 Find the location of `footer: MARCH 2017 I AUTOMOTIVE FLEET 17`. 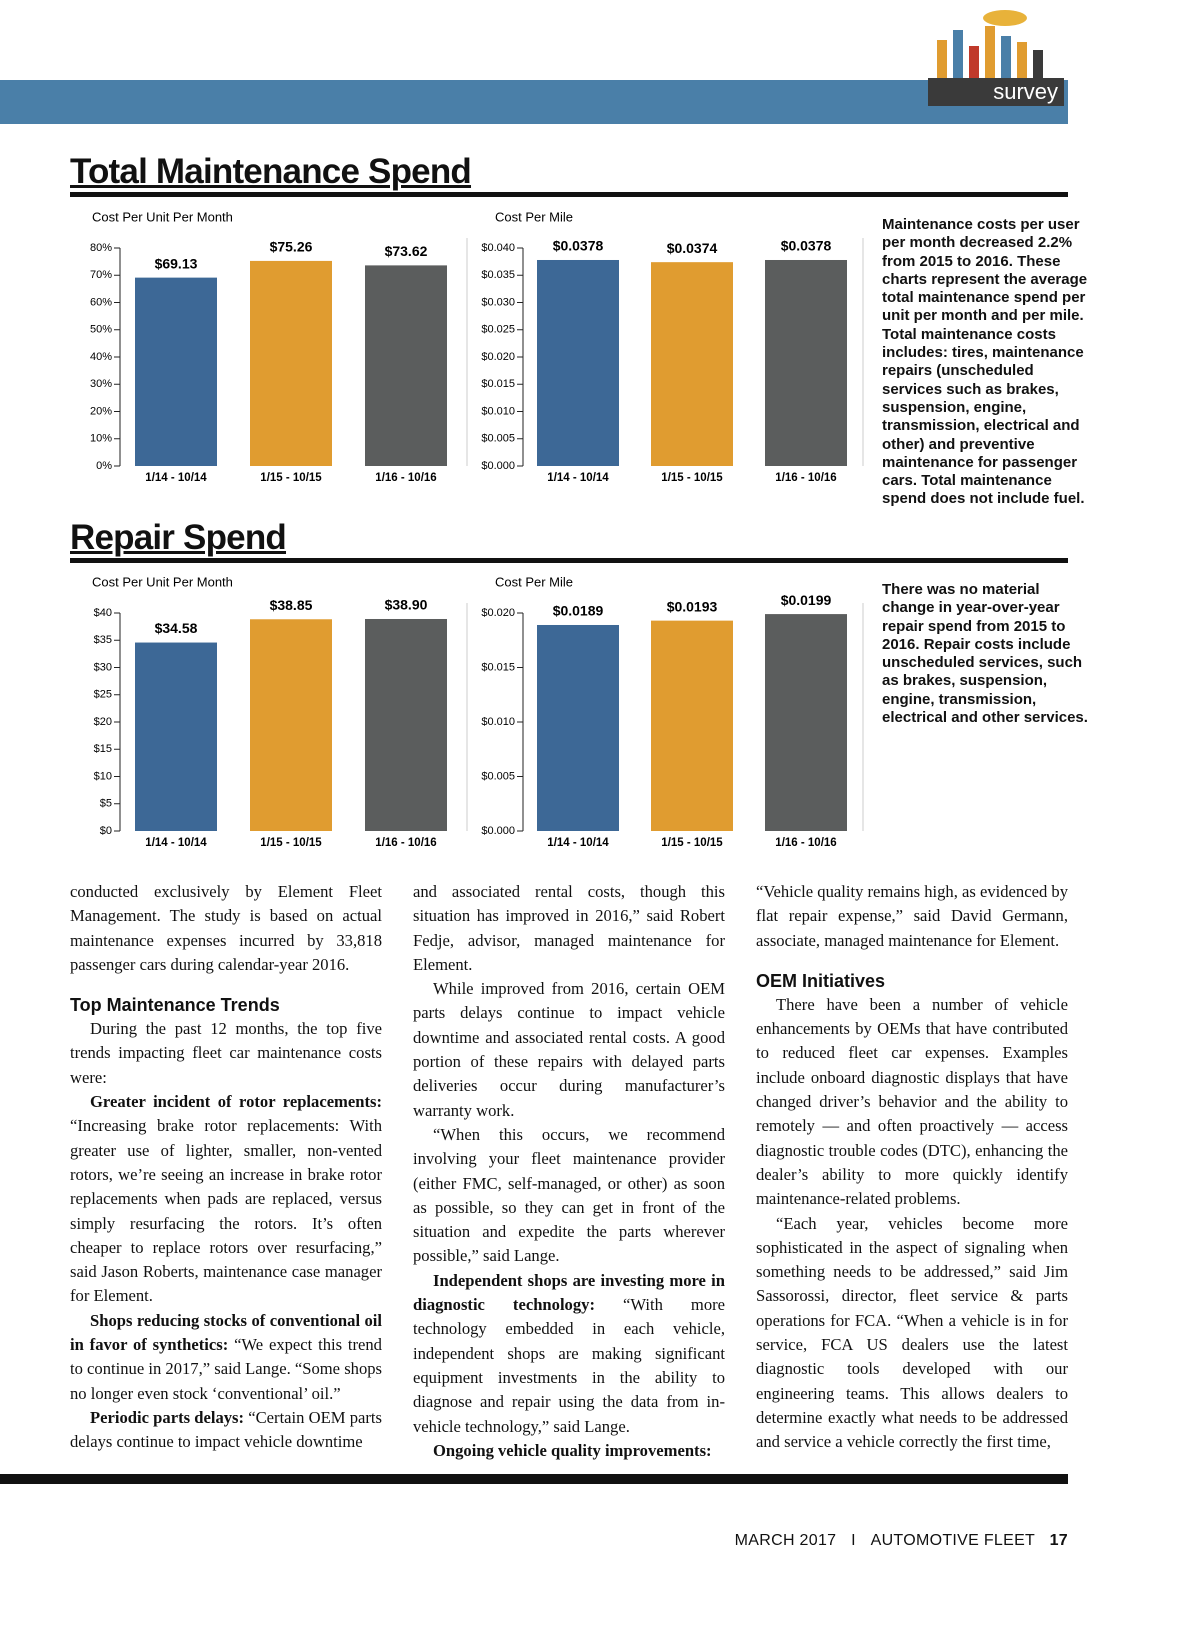

footer: MARCH 2017 I AUTOMOTIVE FLEET 17 is located at coordinates (896, 1541).